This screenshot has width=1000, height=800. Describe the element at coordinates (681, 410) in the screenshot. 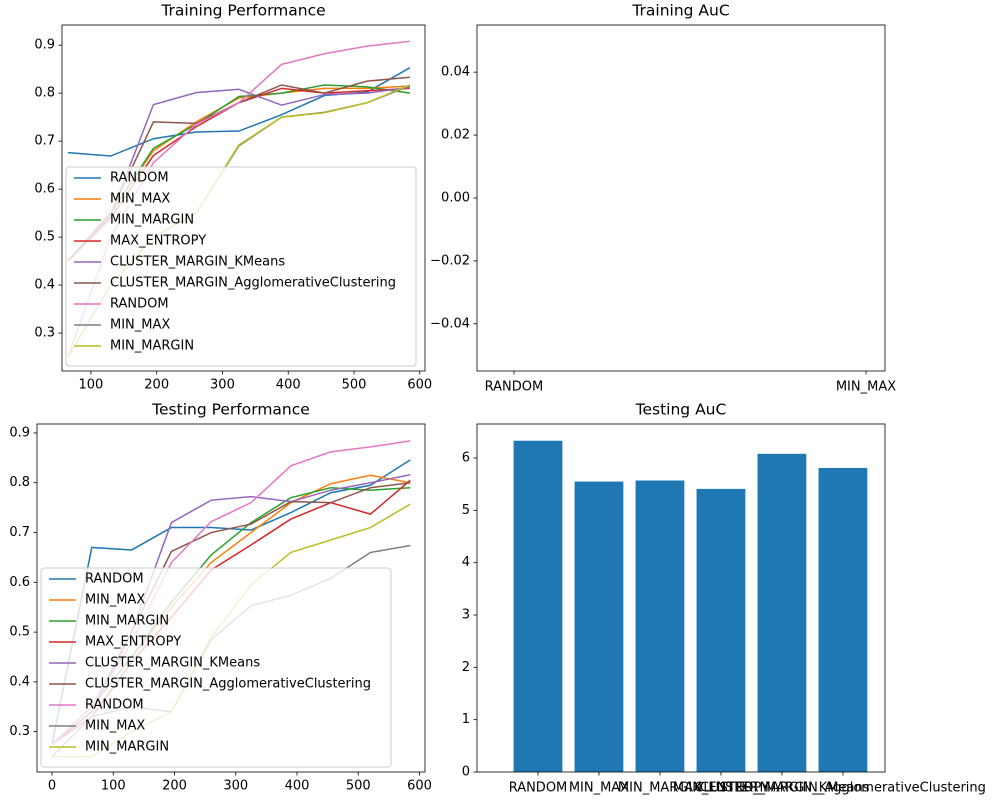

I see `chart-title: Testing AuC` at that location.